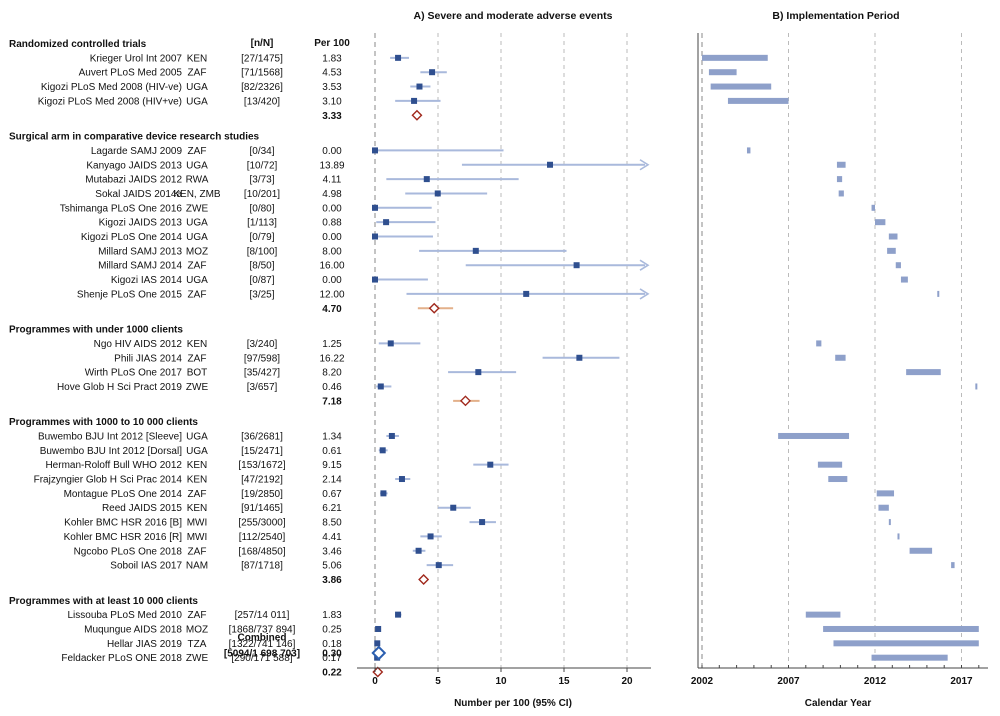 The height and width of the screenshot is (716, 1000). What do you see at coordinates (136, 58) in the screenshot?
I see `study-label: Krieger Urol Int 2007` at bounding box center [136, 58].